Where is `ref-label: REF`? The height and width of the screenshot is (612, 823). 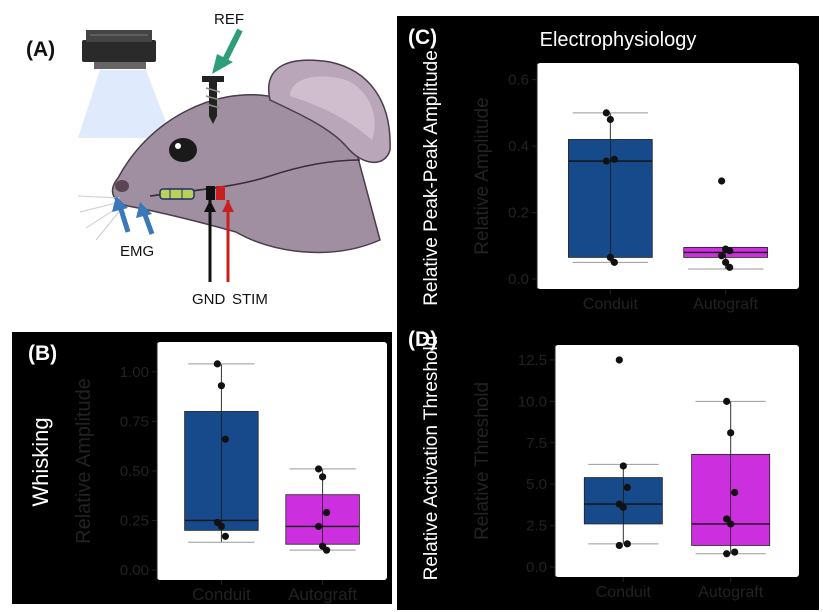 ref-label: REF is located at coordinates (229, 19).